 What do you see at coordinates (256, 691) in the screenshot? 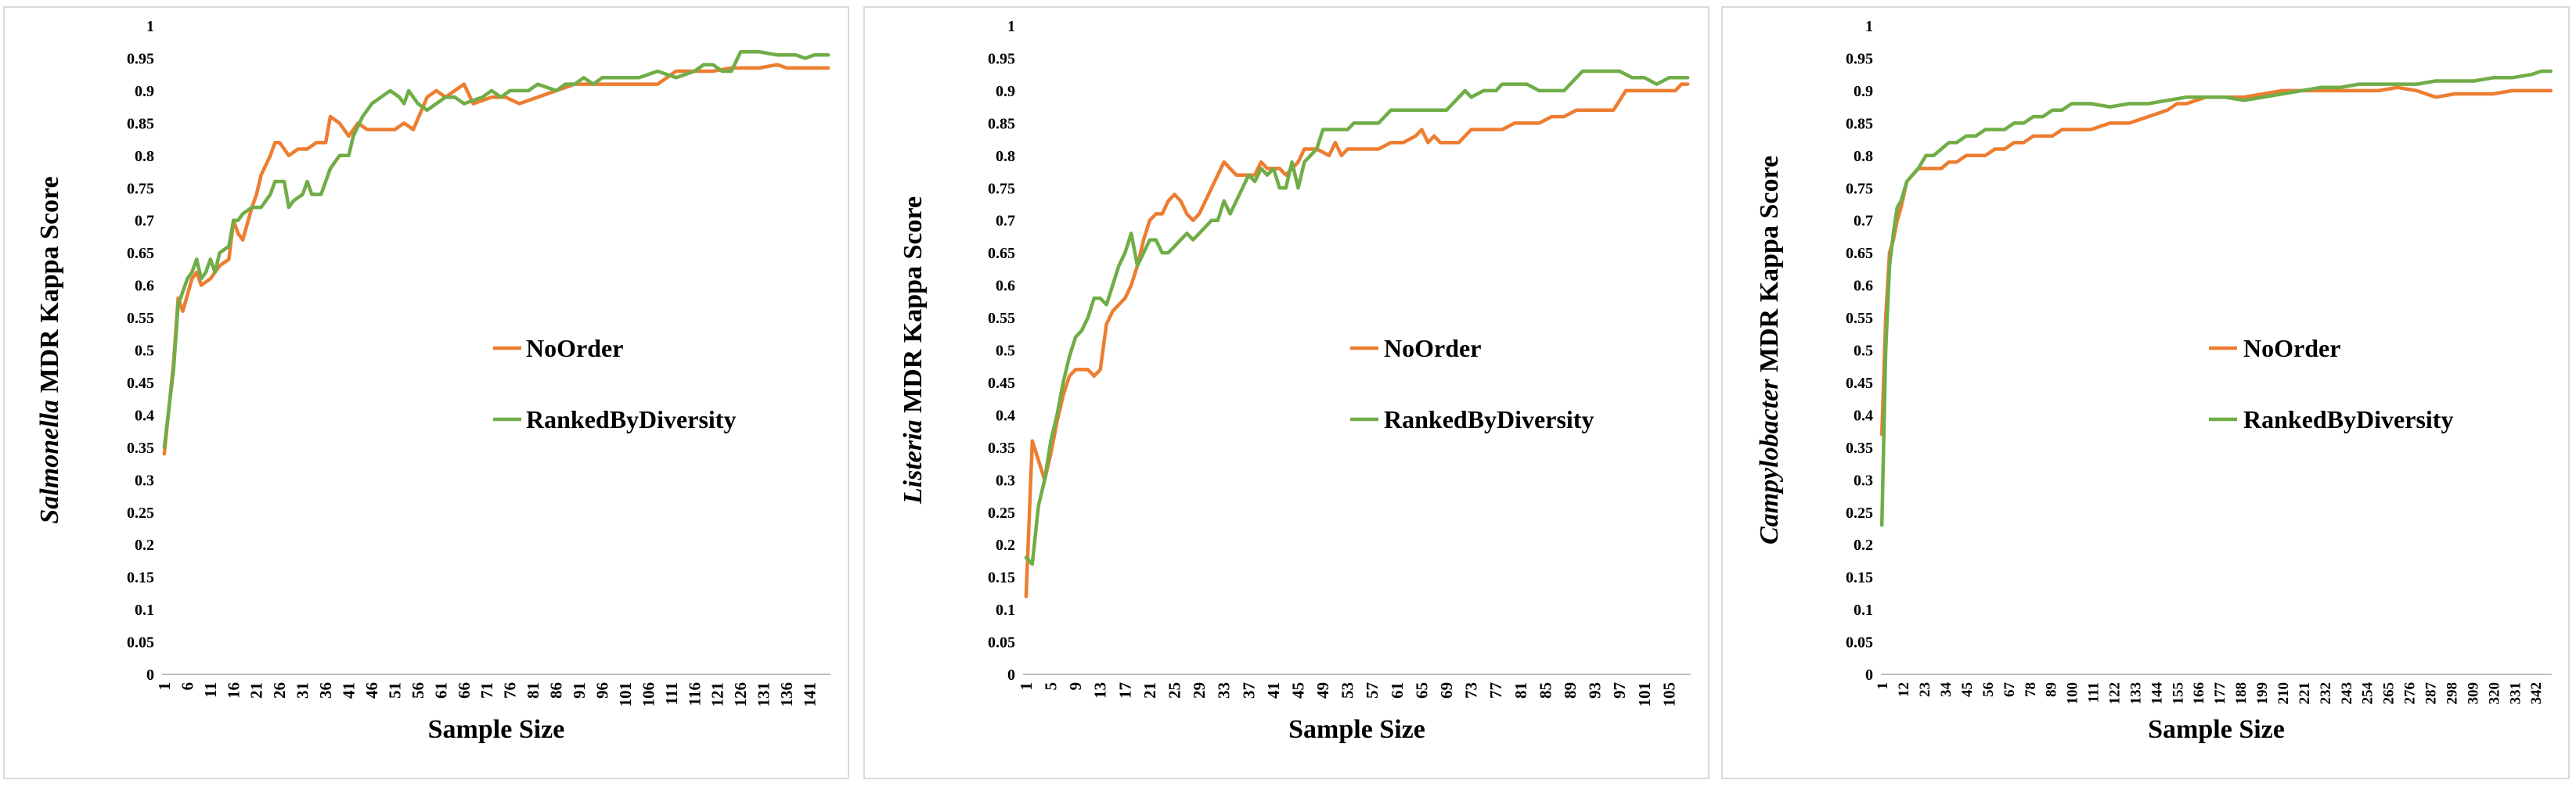
I see `x-tick-label: 21` at bounding box center [256, 691].